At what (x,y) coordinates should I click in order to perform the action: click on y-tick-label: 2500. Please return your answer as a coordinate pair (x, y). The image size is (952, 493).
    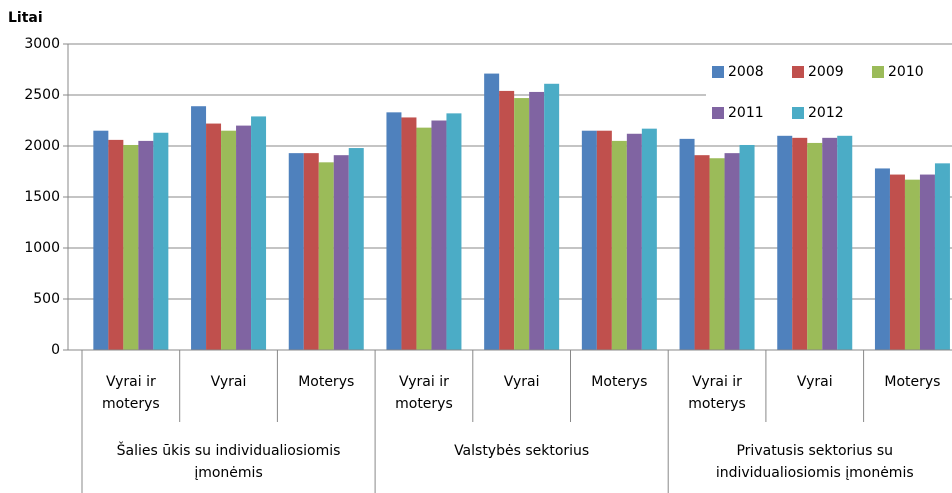
    Looking at the image, I should click on (42, 95).